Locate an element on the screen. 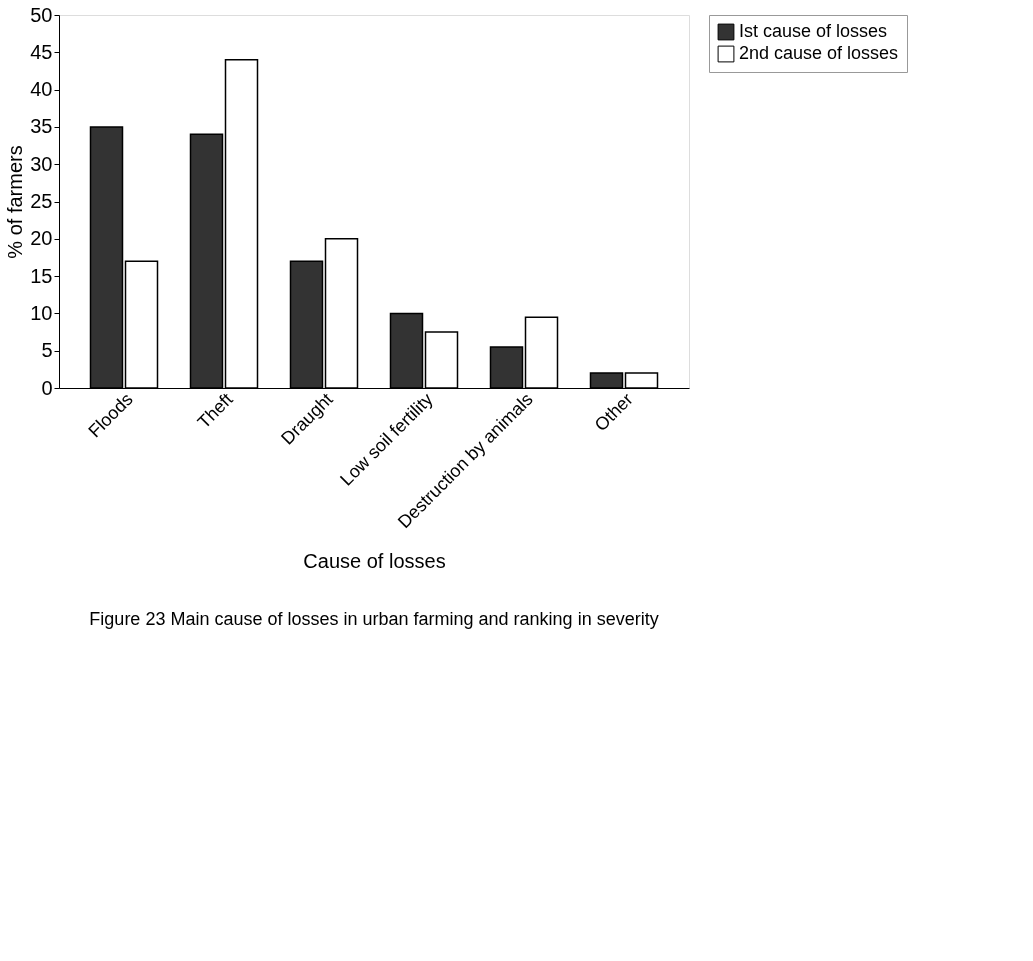 Image resolution: width=1033 pixels, height=961 pixels. y-tick-label: 0 is located at coordinates (47, 387).